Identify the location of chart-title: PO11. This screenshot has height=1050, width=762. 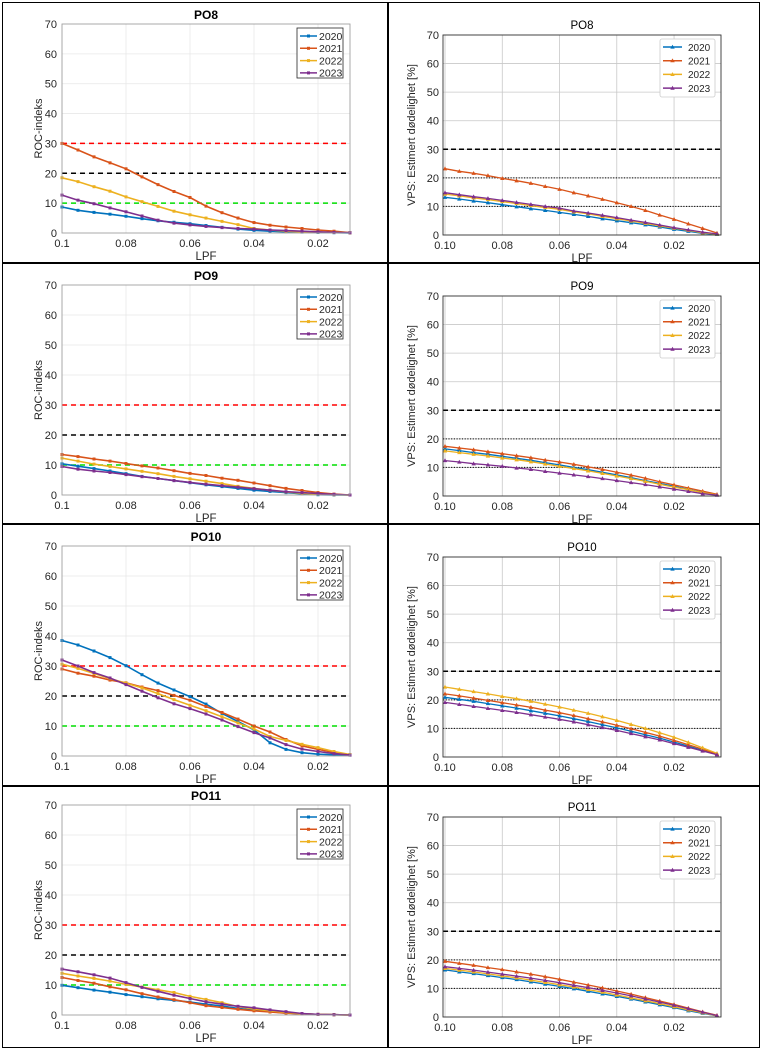
(582, 808).